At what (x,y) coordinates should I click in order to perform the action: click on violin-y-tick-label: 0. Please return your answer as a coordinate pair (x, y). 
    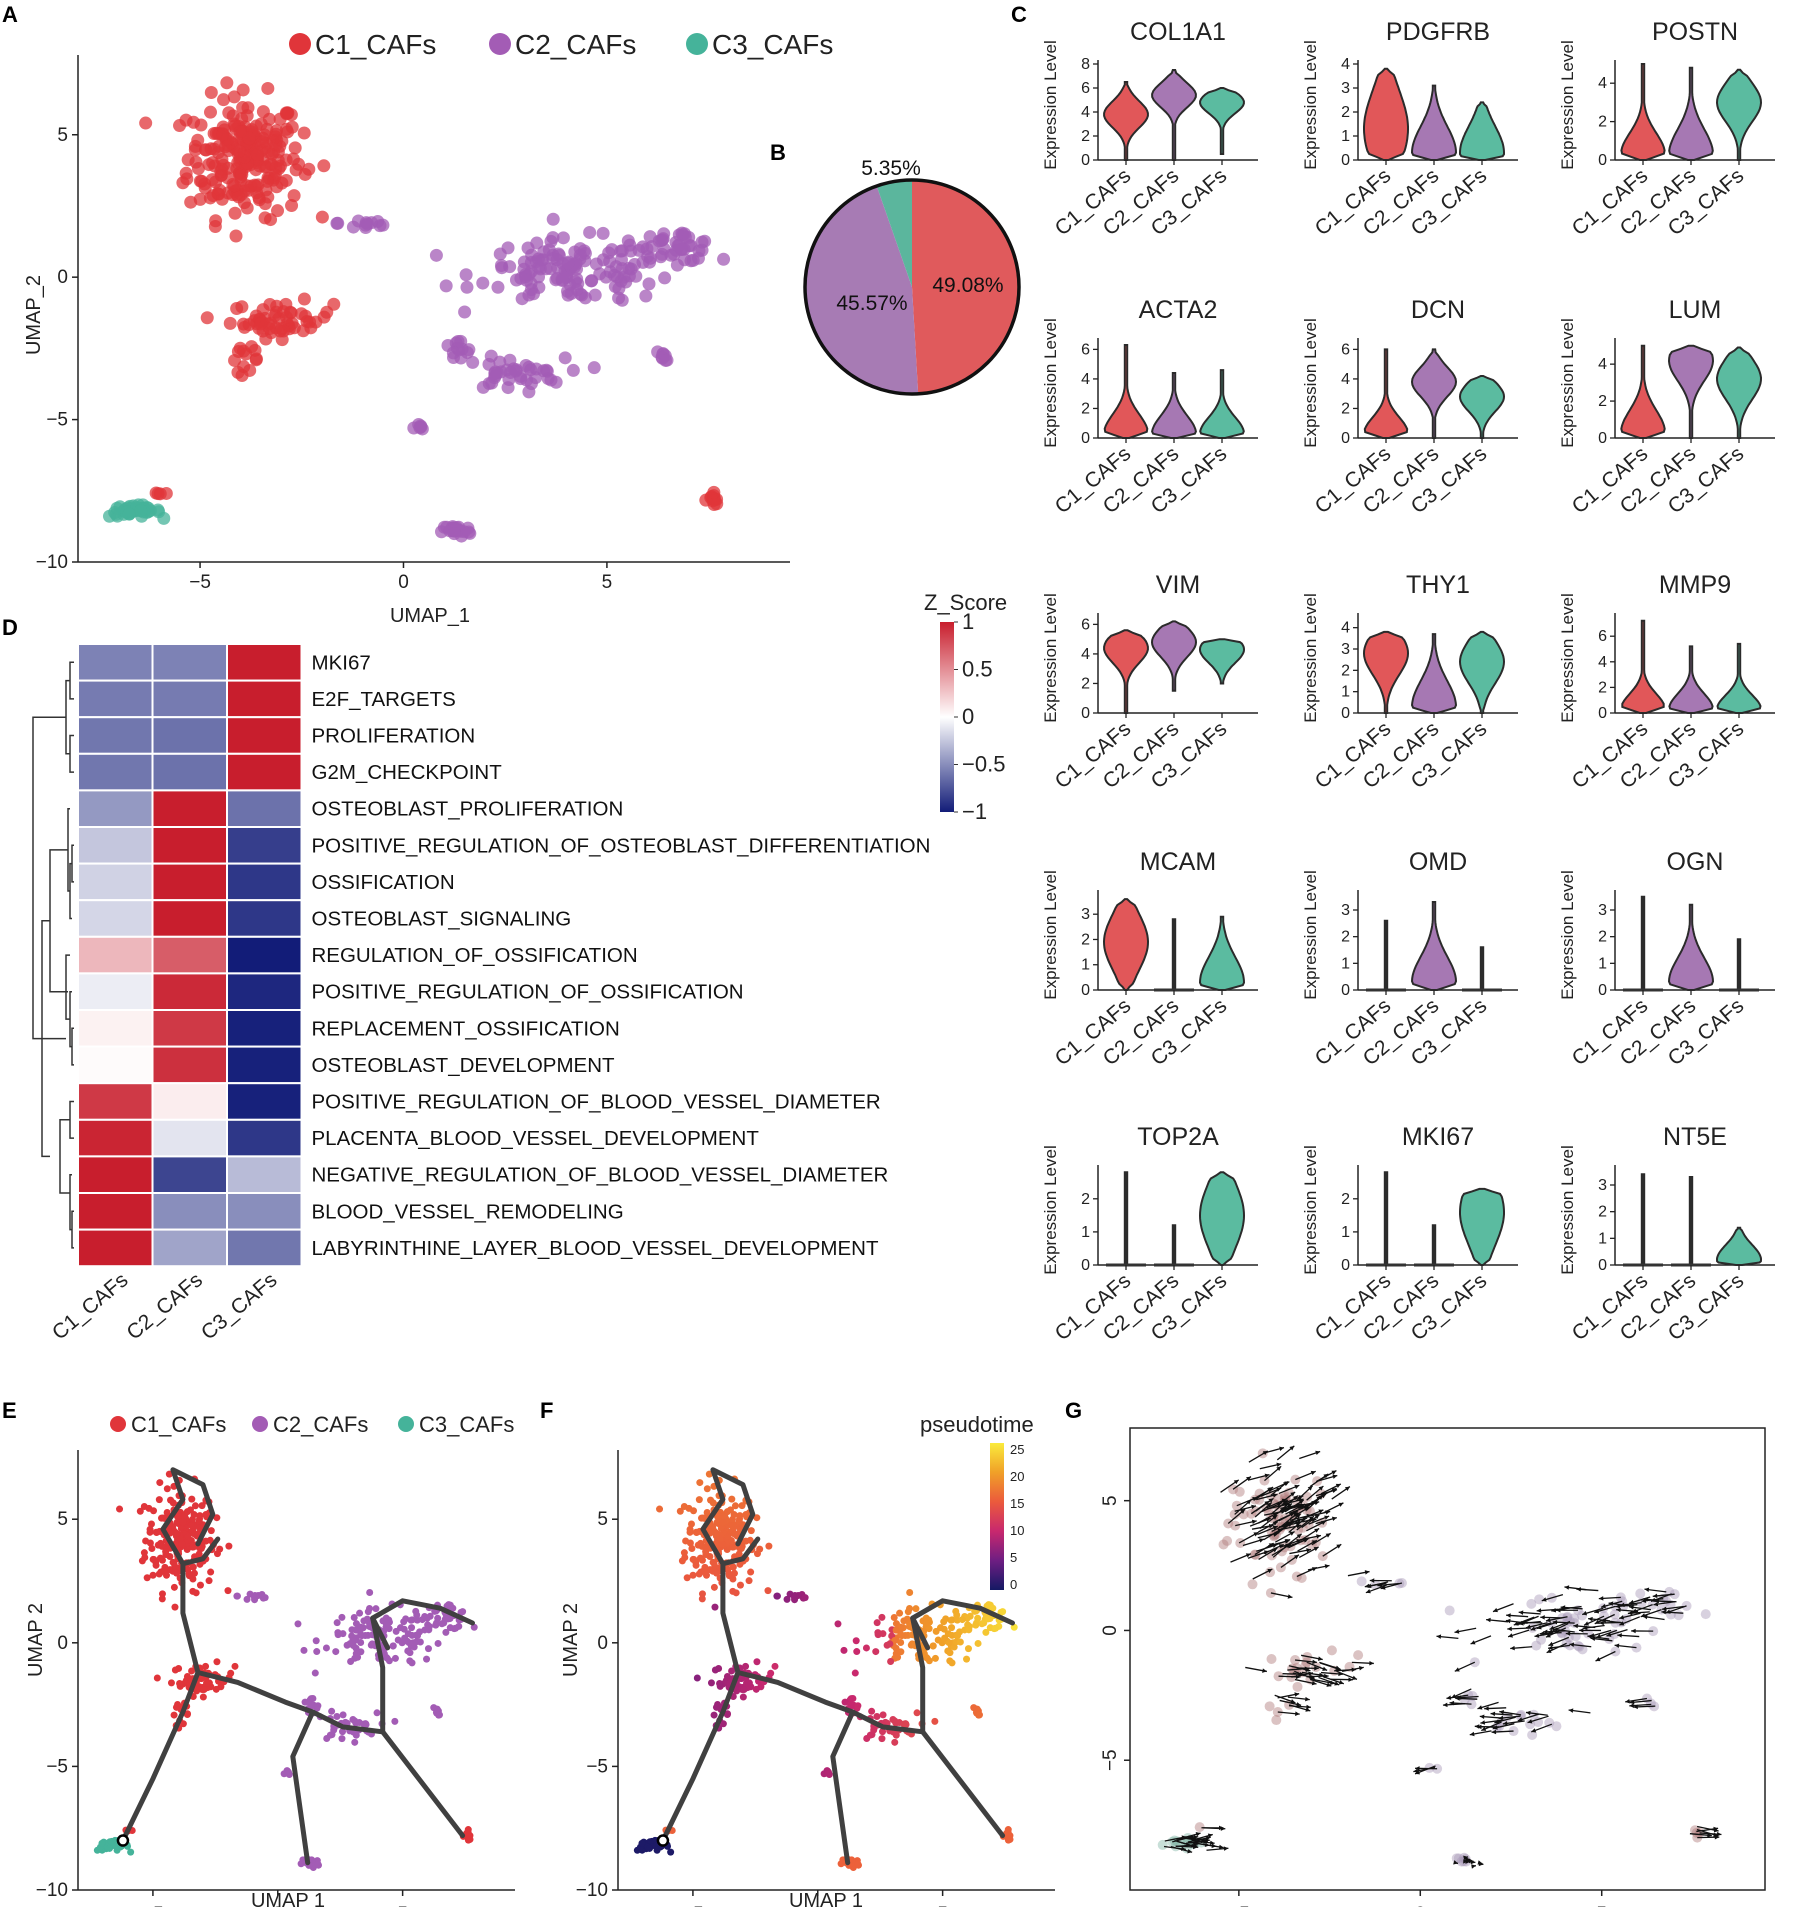
    Looking at the image, I should click on (1085, 438).